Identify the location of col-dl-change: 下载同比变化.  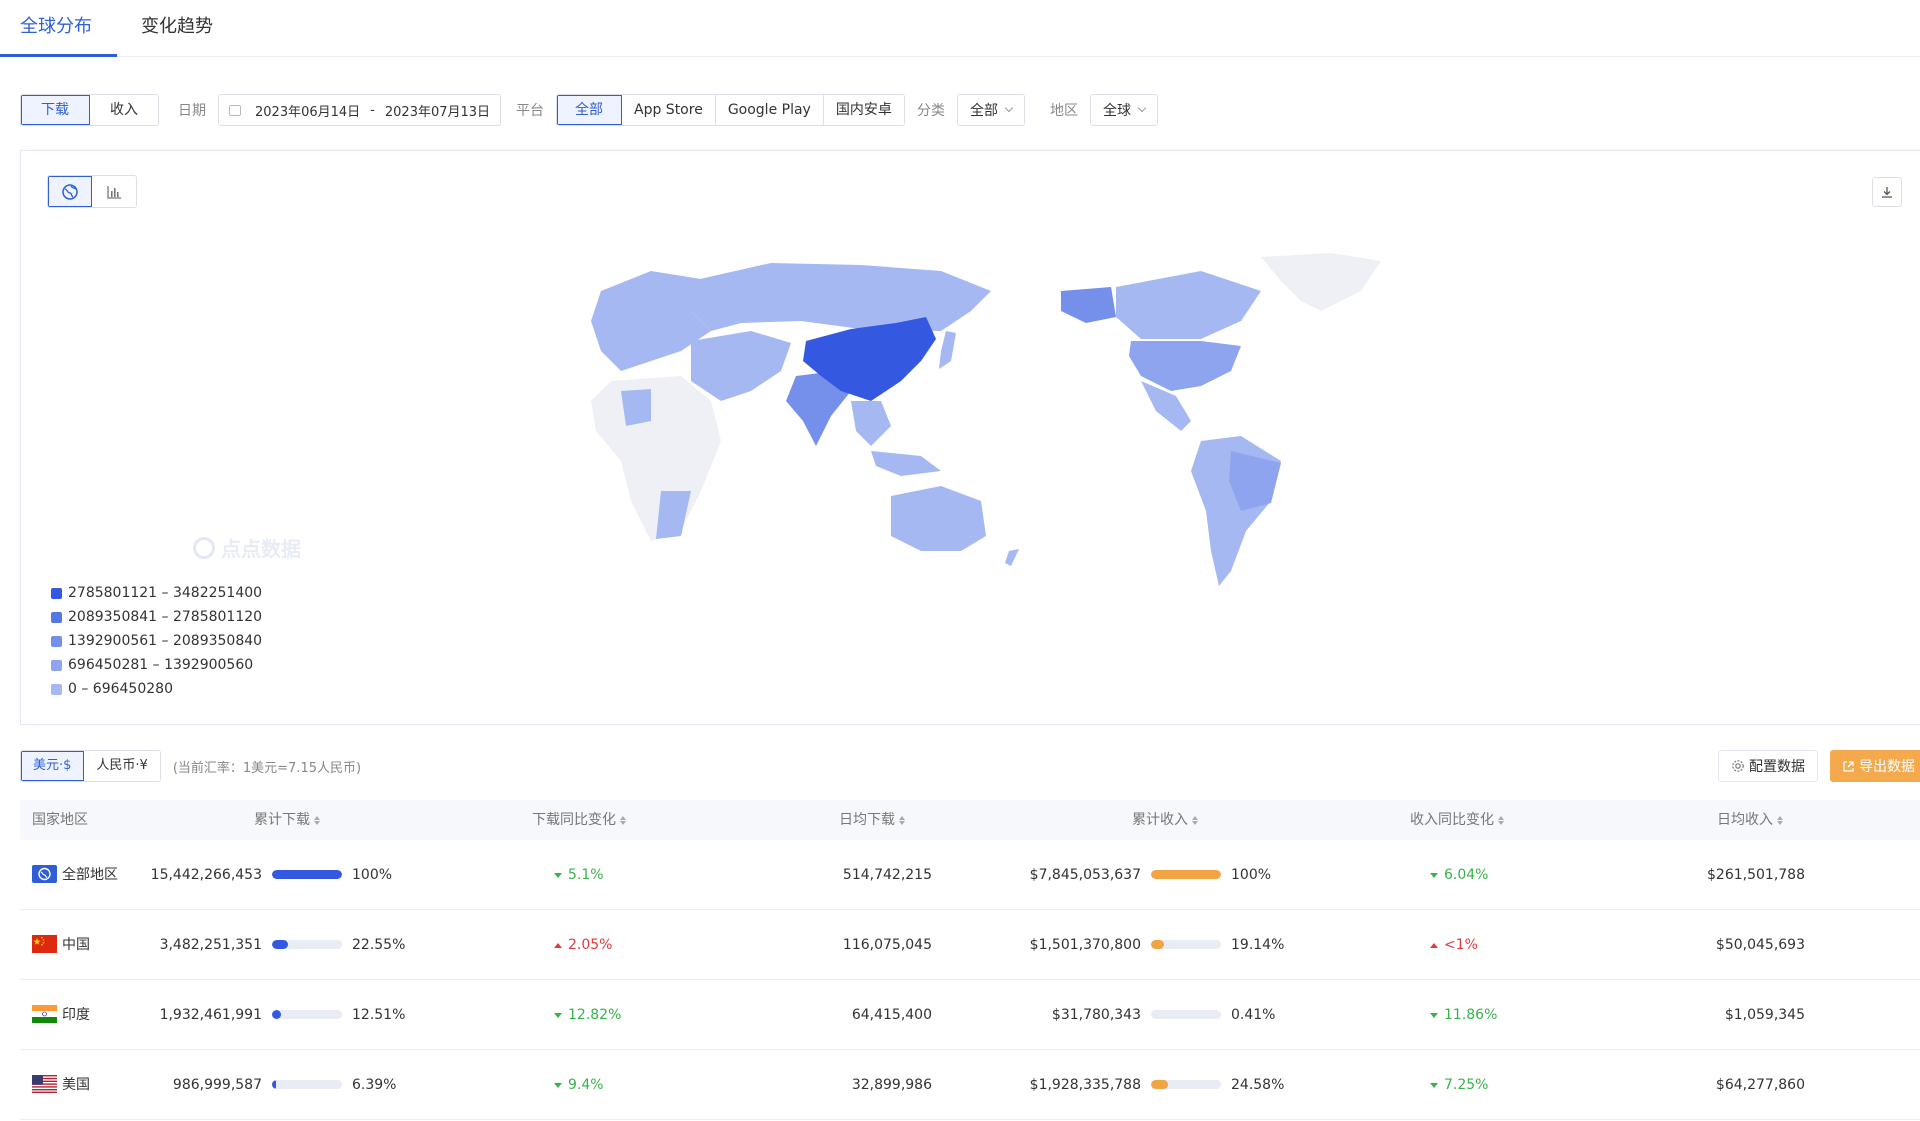
(580, 820).